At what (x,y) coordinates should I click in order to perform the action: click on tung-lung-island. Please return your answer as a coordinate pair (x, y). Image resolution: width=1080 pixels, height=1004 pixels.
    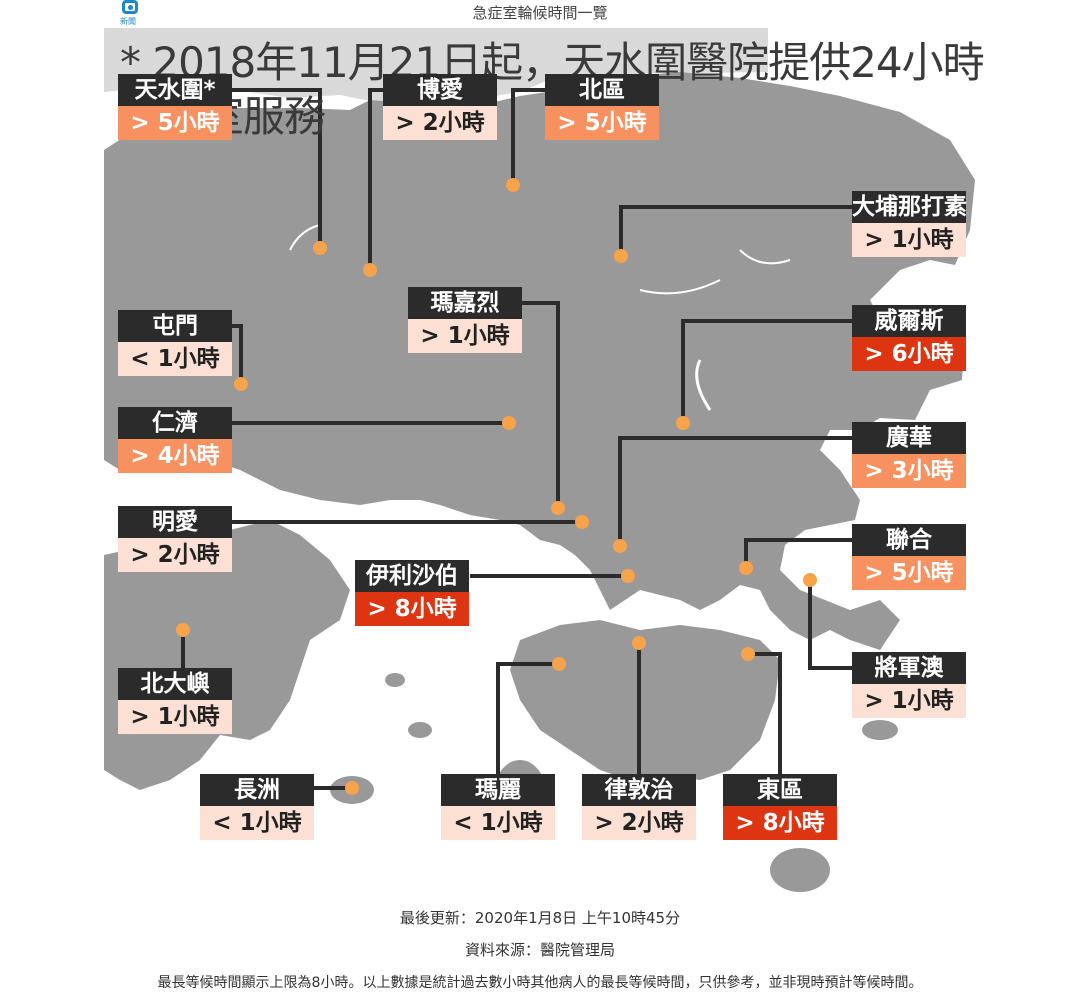
    Looking at the image, I should click on (800, 870).